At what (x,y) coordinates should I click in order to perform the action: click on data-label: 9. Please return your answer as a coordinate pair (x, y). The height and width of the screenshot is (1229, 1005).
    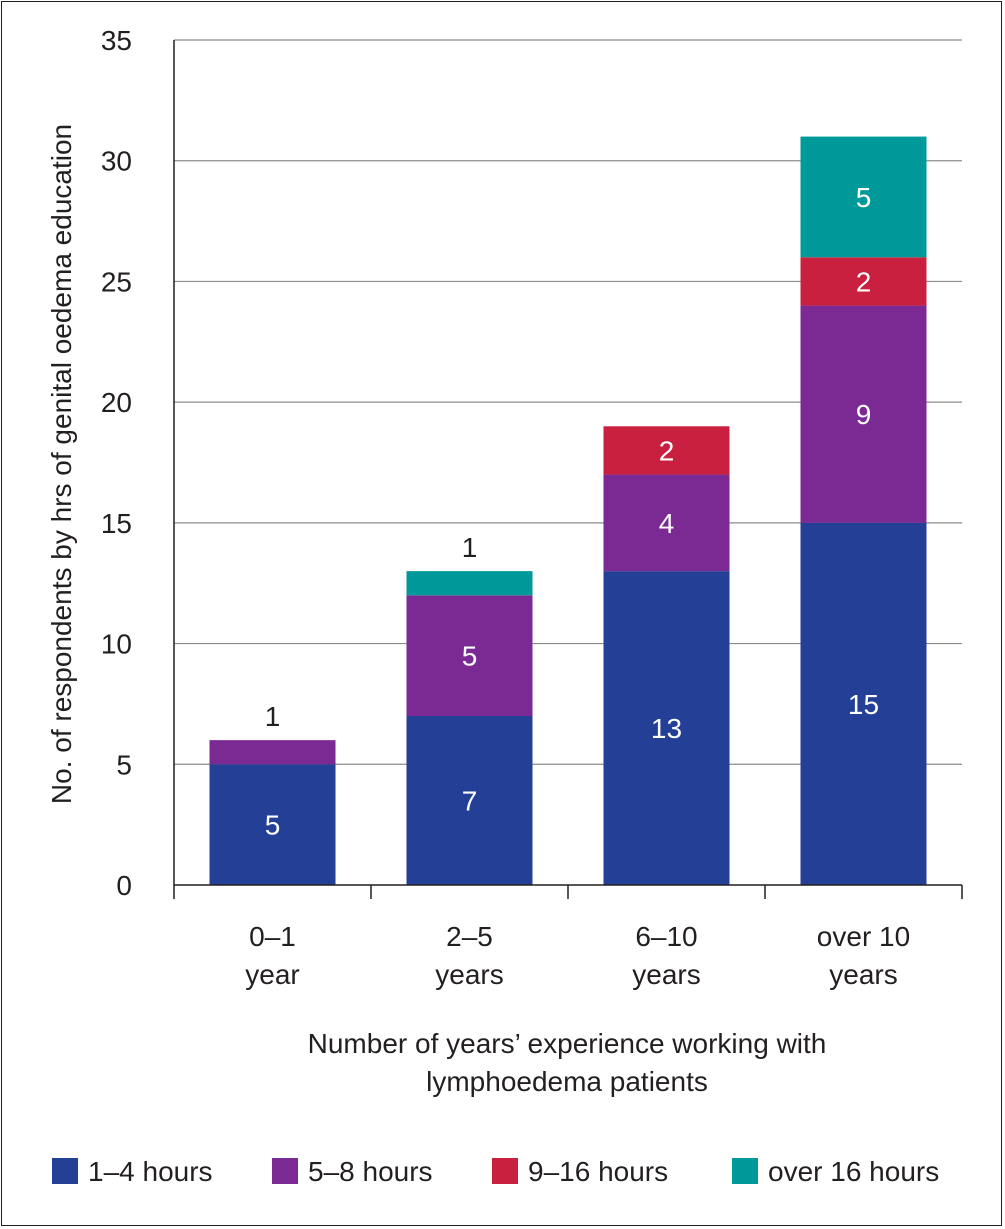
    Looking at the image, I should click on (864, 414).